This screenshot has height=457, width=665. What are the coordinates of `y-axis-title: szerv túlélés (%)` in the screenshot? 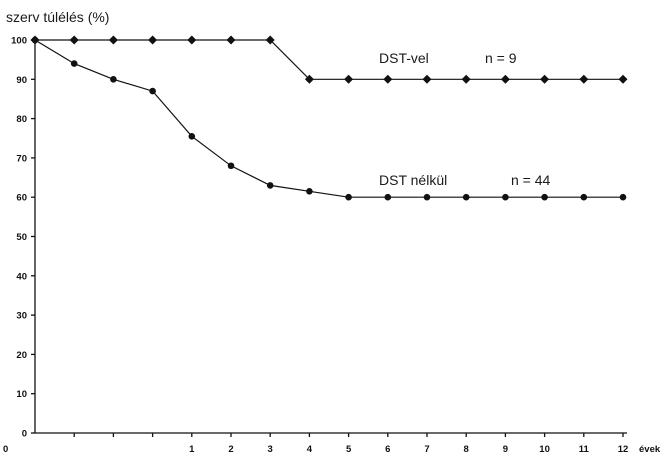 It's located at (57, 17).